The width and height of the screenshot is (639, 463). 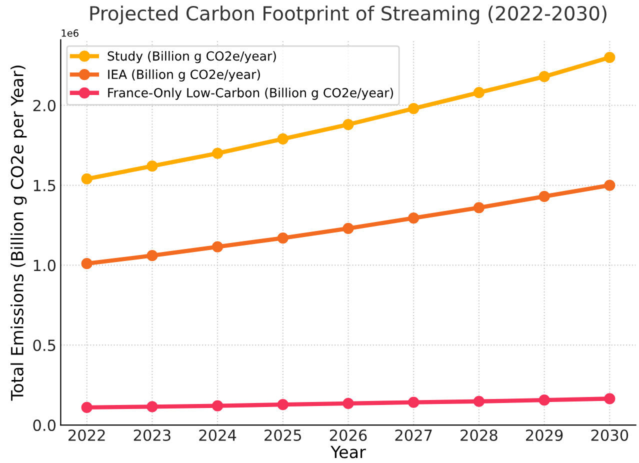 What do you see at coordinates (184, 75) in the screenshot?
I see `legend-label: IEA (Billion g CO2e/year)` at bounding box center [184, 75].